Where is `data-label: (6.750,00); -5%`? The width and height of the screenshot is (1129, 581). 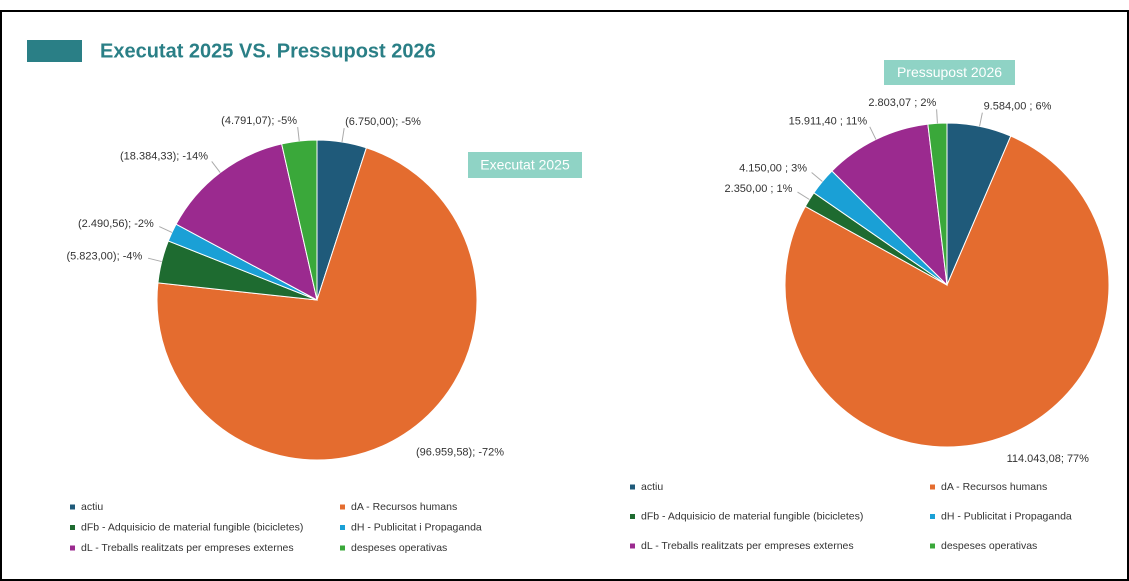
data-label: (6.750,00); -5% is located at coordinates (383, 122).